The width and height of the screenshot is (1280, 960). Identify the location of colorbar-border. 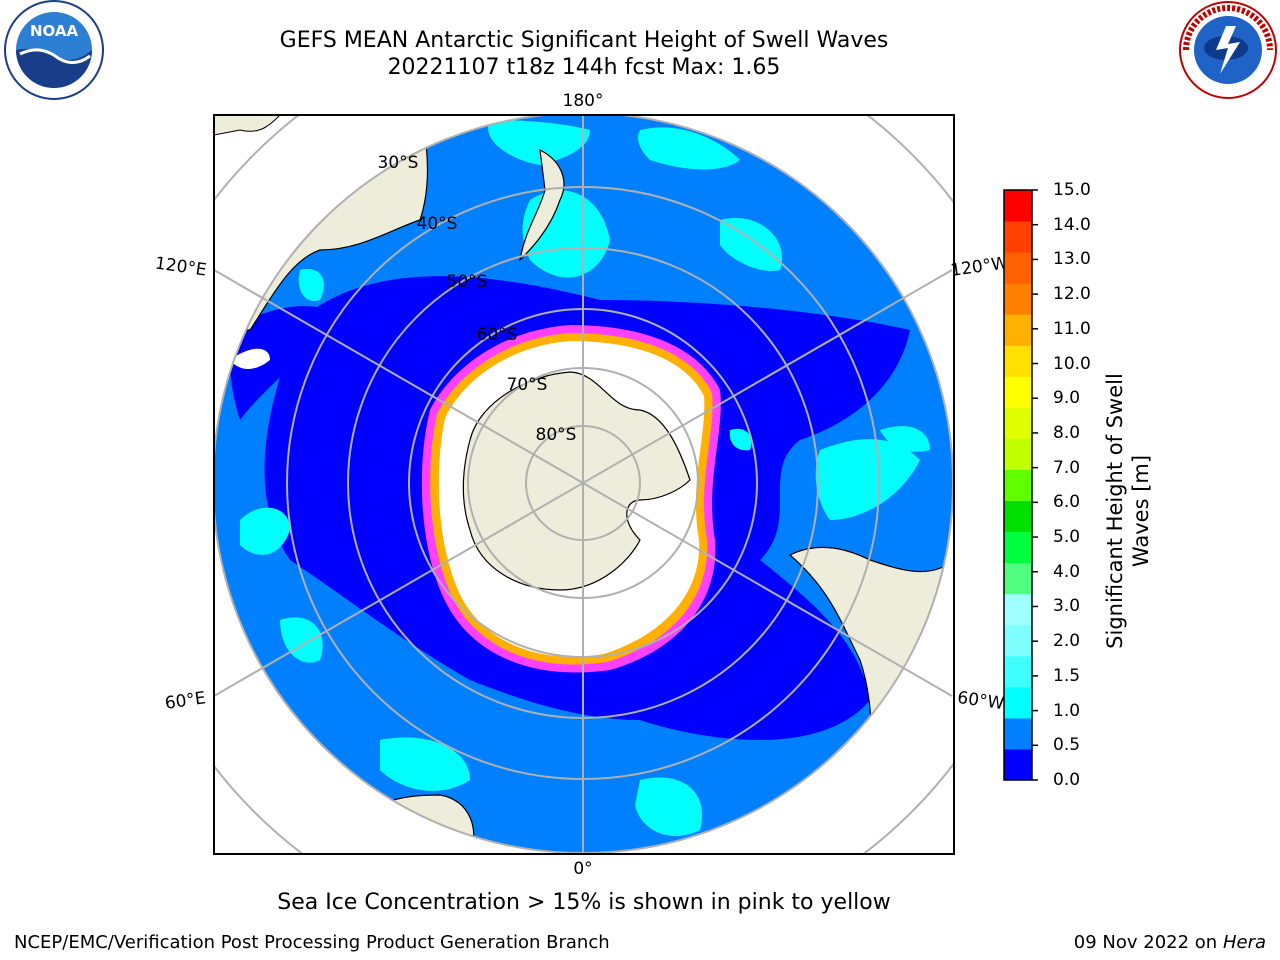
(1018, 485).